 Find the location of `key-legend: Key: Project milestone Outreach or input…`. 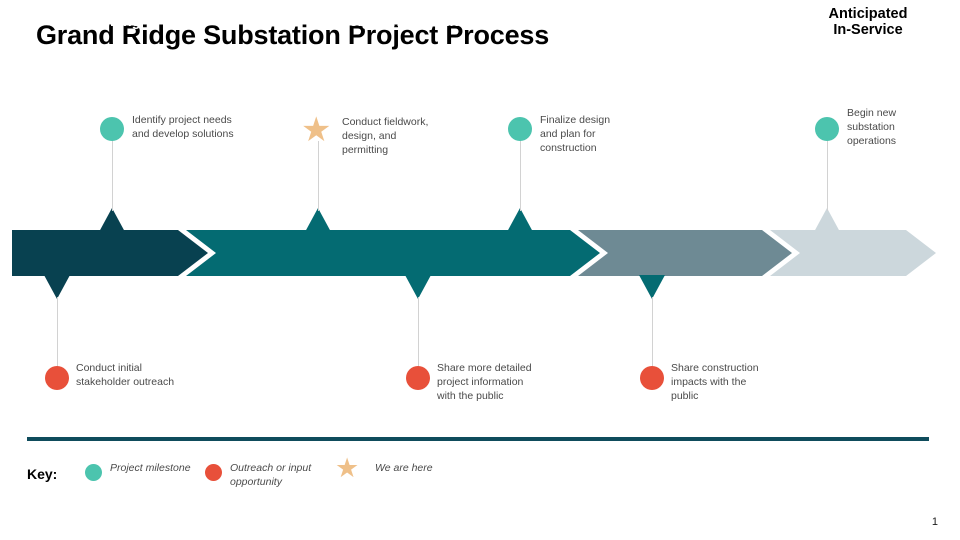

key-legend: Key: Project milestone Outreach or input… is located at coordinates (277, 475).